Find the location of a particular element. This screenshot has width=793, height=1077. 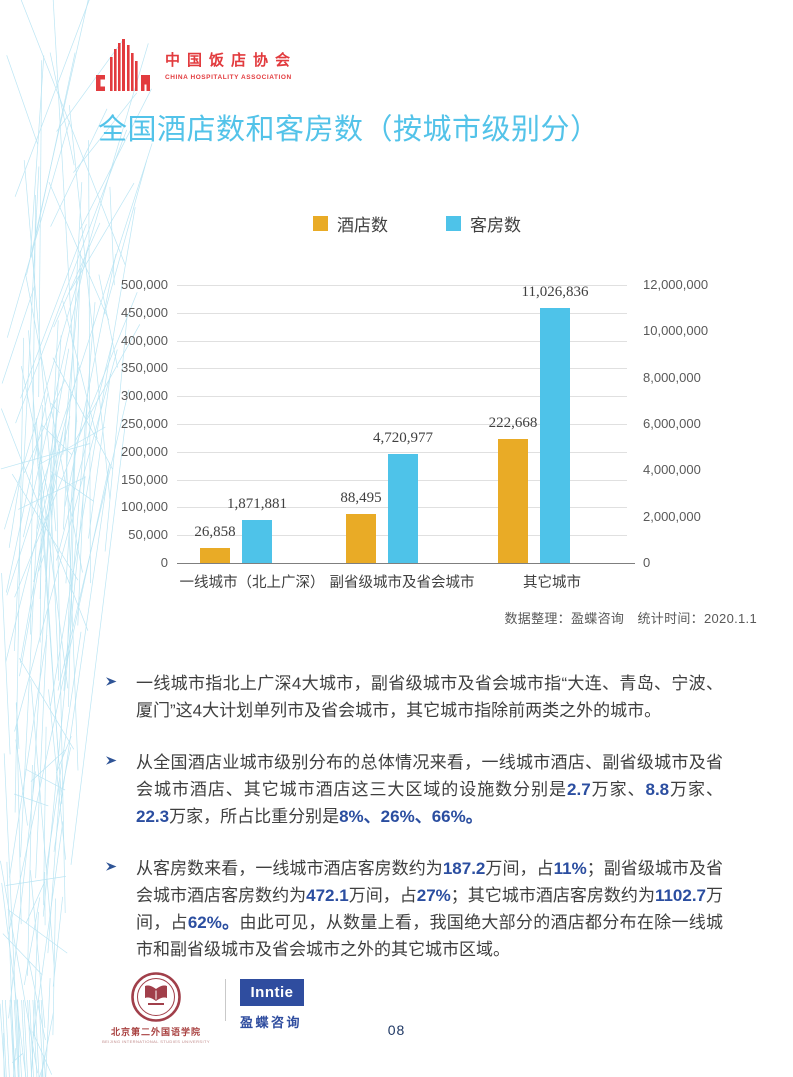

hotels-value-label: 26,858 is located at coordinates (215, 532).